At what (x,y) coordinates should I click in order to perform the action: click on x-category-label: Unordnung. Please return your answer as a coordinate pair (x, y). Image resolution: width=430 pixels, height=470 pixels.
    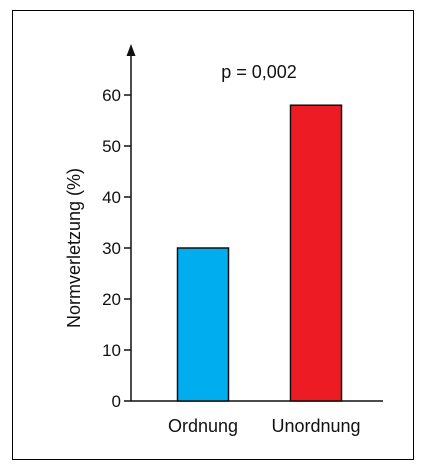
    Looking at the image, I should click on (315, 426).